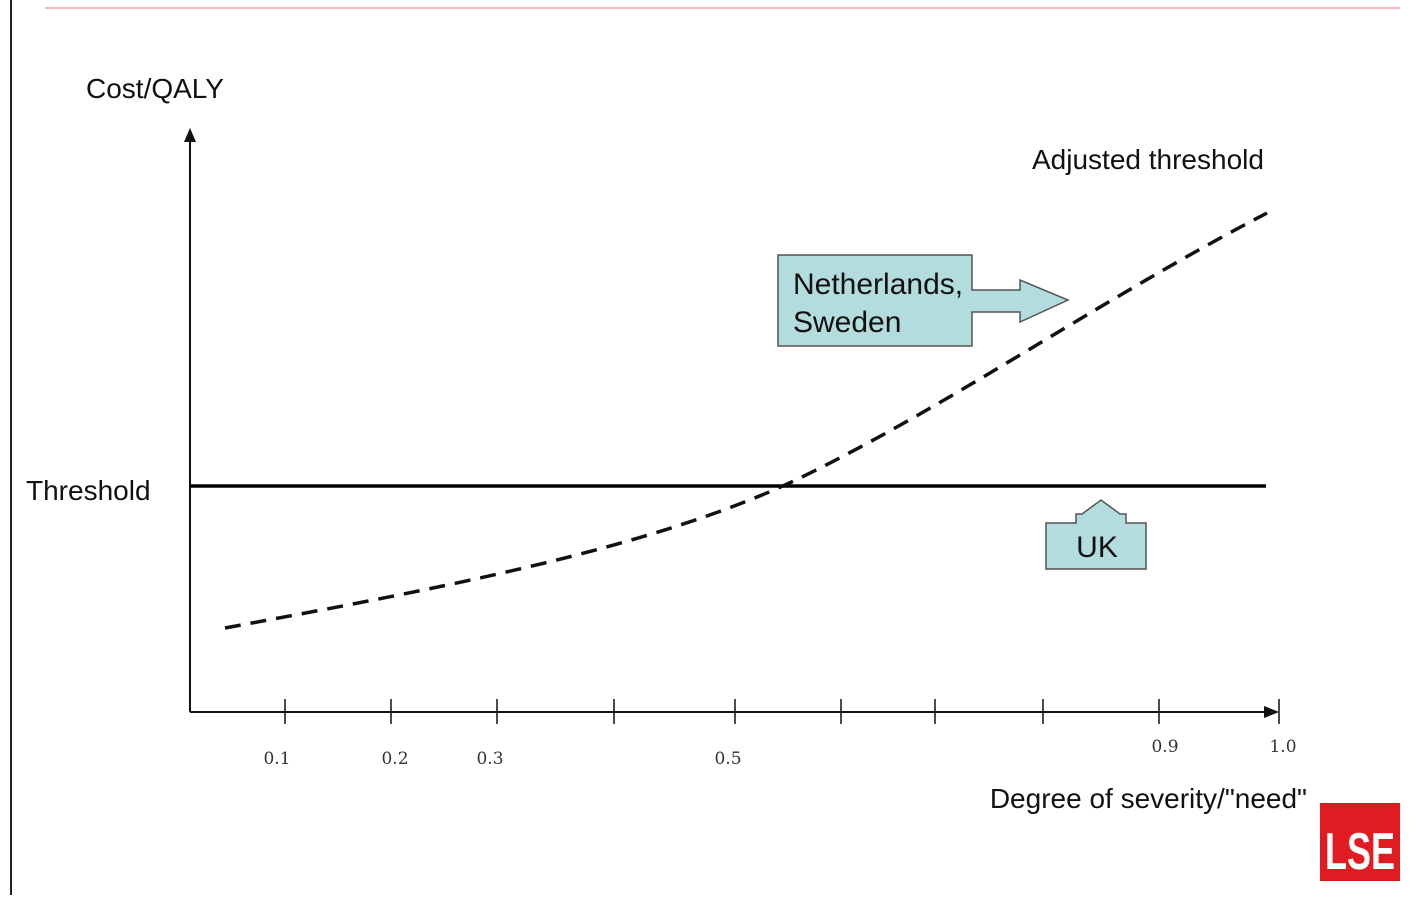 Image resolution: width=1422 pixels, height=900 pixels. I want to click on threshold-label: Threshold, so click(88, 490).